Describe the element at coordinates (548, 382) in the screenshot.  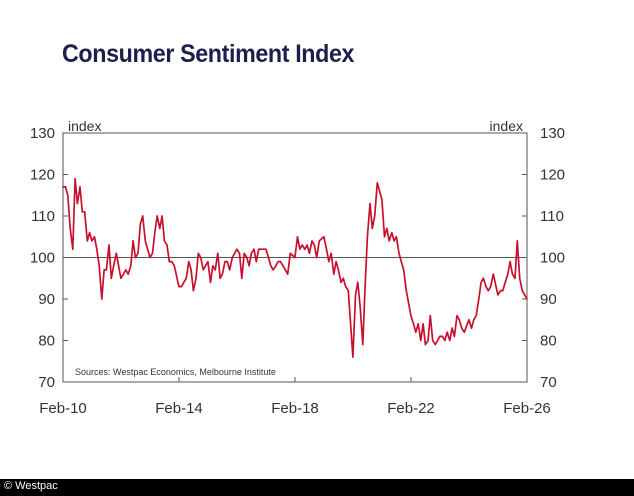
I see `y-tick-label-right: 70` at that location.